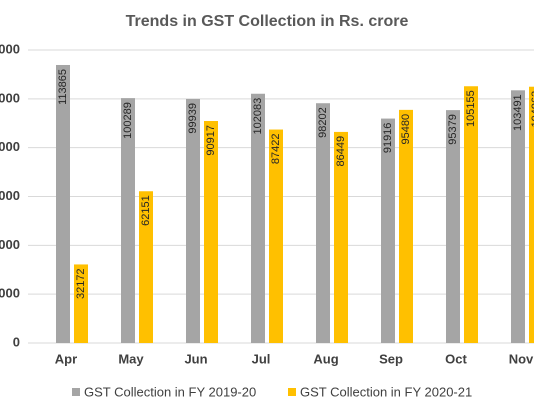  Describe the element at coordinates (10, 293) in the screenshot. I see `y-tick-label: 20000` at that location.